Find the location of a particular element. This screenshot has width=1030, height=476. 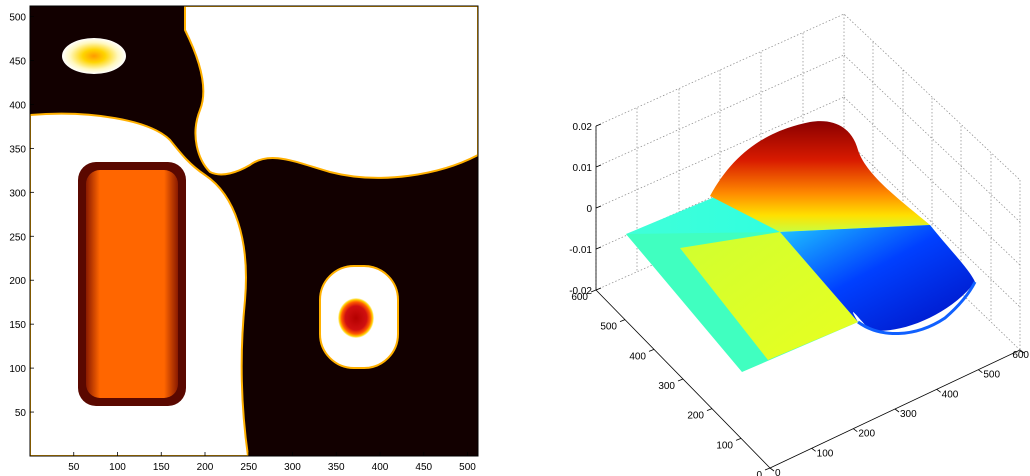

heatmap-y-tick-label: 450 is located at coordinates (17, 61).